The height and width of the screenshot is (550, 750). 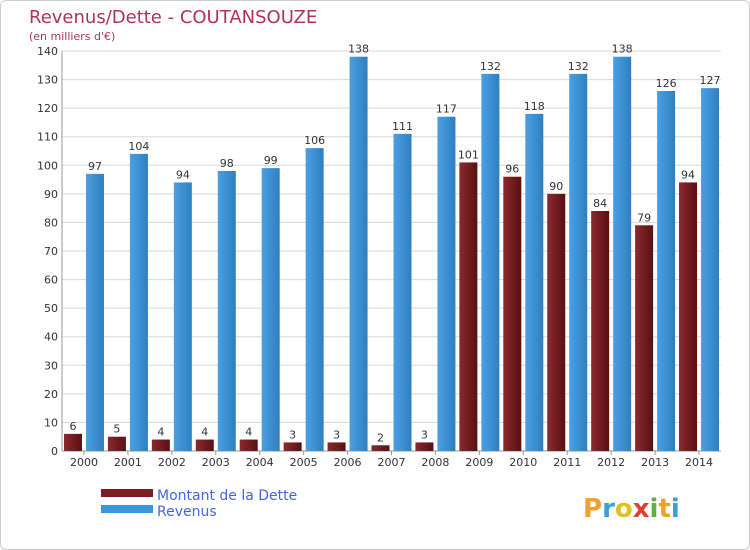 What do you see at coordinates (271, 160) in the screenshot?
I see `revenue-value-label: 99` at bounding box center [271, 160].